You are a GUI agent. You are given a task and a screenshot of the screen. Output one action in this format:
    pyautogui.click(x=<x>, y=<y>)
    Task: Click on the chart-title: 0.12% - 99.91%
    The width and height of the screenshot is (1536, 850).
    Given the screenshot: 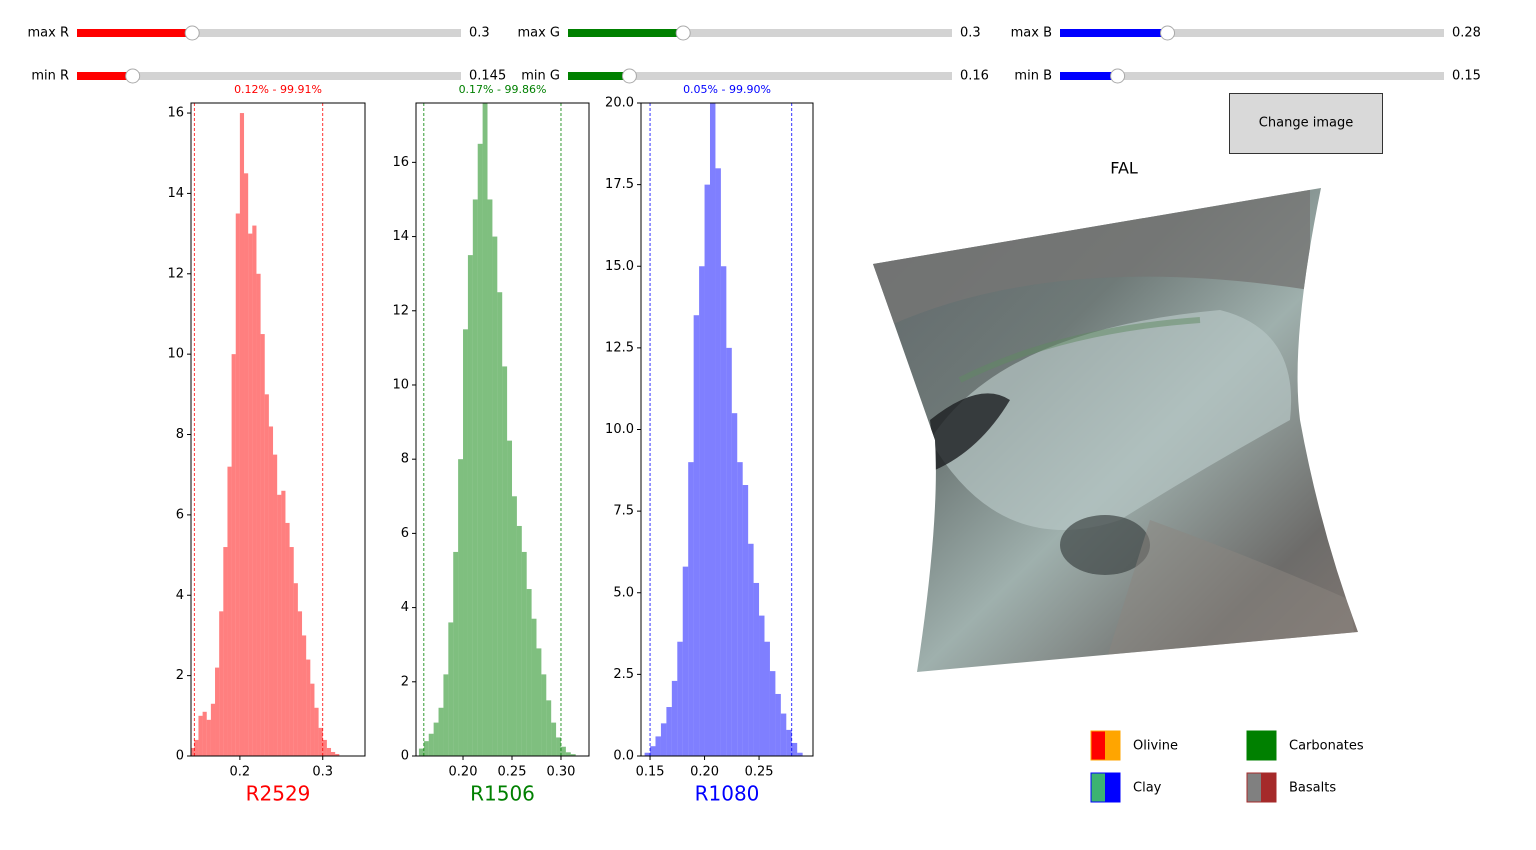 What is the action you would take?
    pyautogui.click(x=278, y=89)
    